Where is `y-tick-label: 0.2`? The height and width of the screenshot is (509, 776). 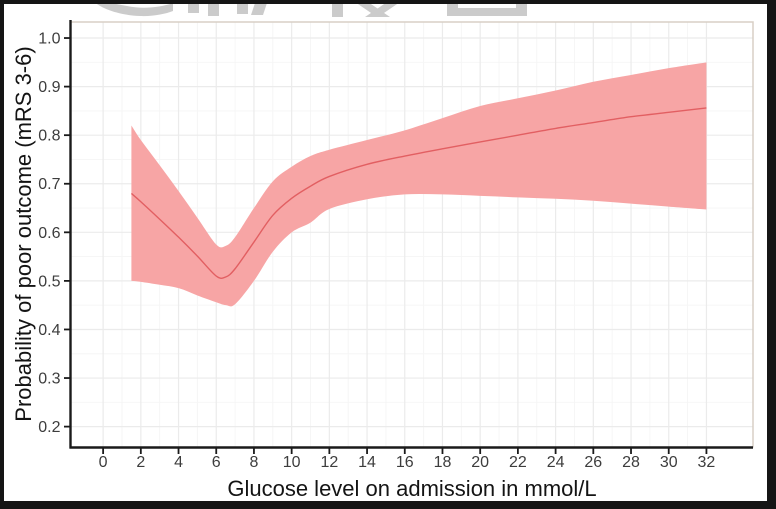 y-tick-label: 0.2 is located at coordinates (49, 427).